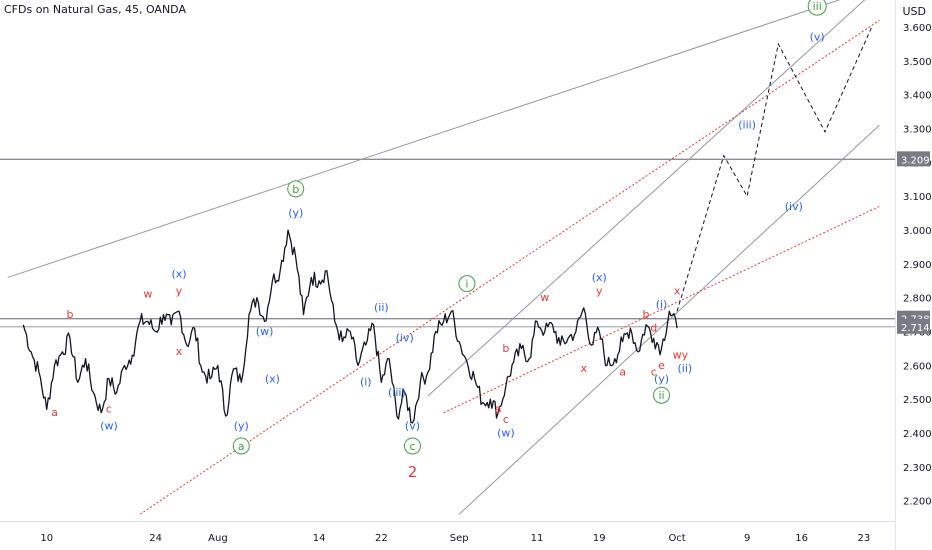 The height and width of the screenshot is (550, 932). What do you see at coordinates (913, 275) in the screenshot?
I see `price-axis-bg` at bounding box center [913, 275].